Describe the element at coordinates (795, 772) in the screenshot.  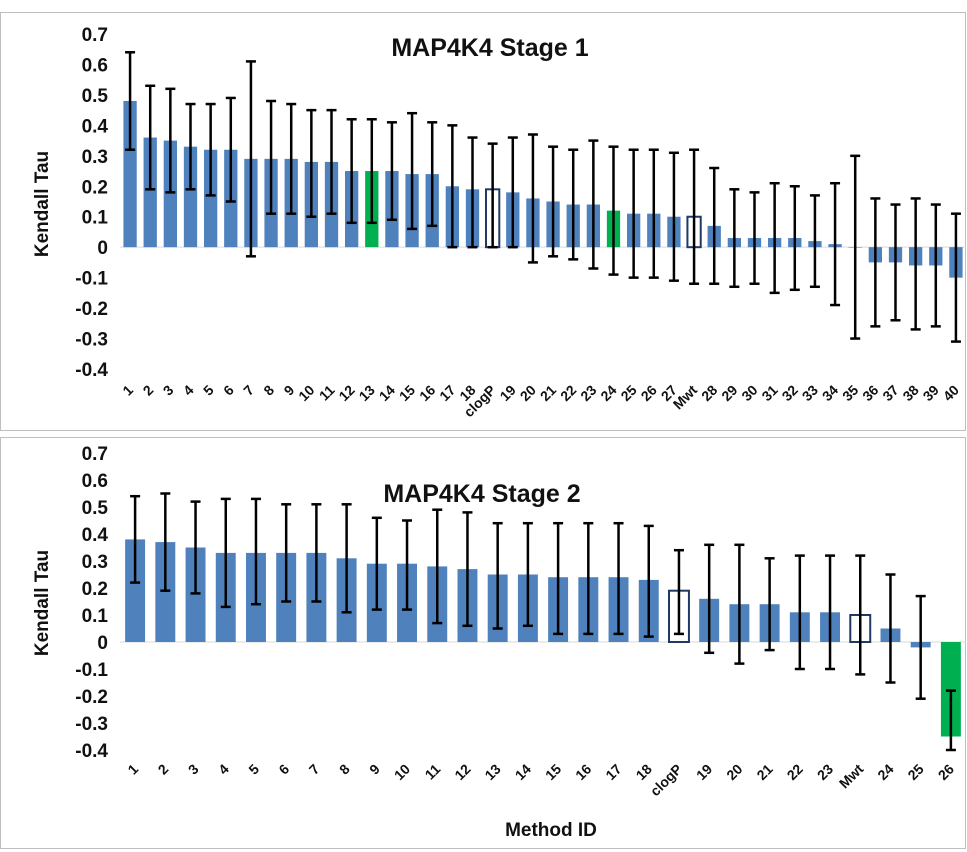
I see `x-tick-label: 22` at that location.